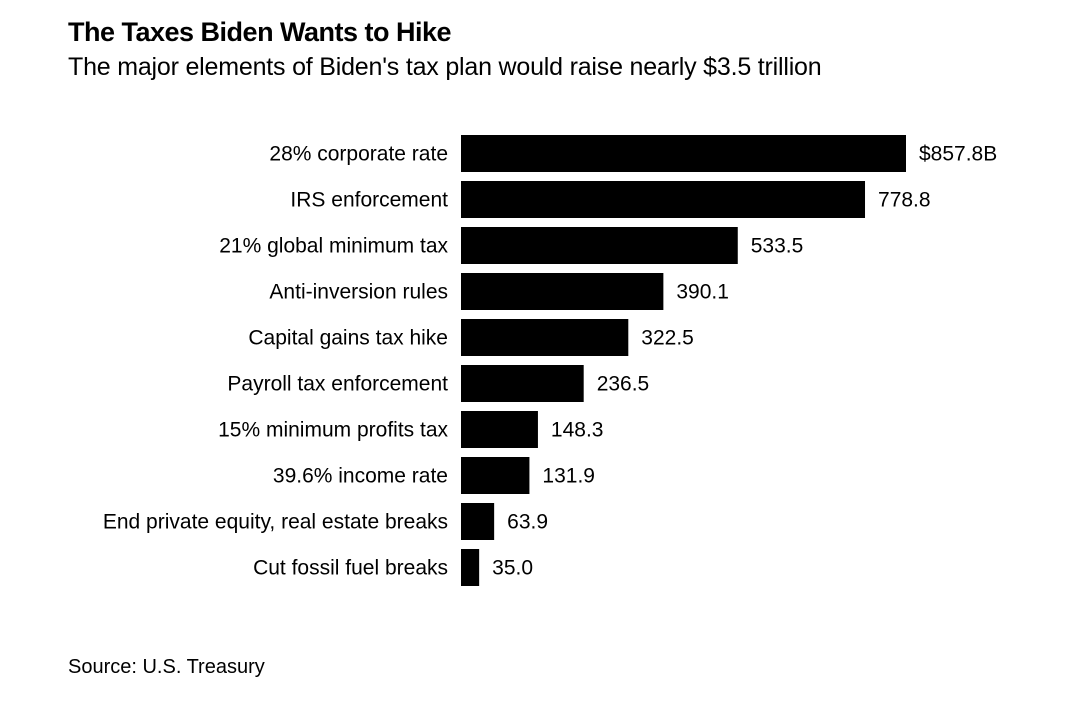  Describe the element at coordinates (527, 522) in the screenshot. I see `value-label: 63.9` at that location.